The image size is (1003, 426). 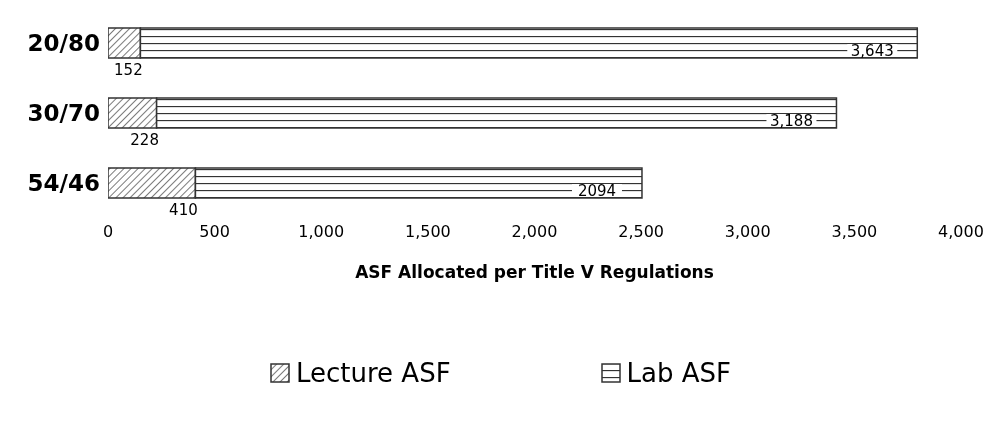 What do you see at coordinates (108, 232) in the screenshot?
I see `x-tick-label: 0` at bounding box center [108, 232].